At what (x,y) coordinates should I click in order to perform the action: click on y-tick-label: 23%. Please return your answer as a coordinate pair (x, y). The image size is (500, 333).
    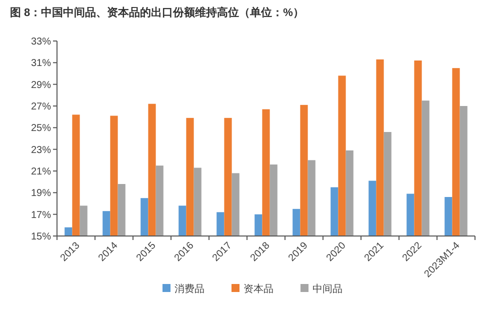
    Looking at the image, I should click on (41, 150).